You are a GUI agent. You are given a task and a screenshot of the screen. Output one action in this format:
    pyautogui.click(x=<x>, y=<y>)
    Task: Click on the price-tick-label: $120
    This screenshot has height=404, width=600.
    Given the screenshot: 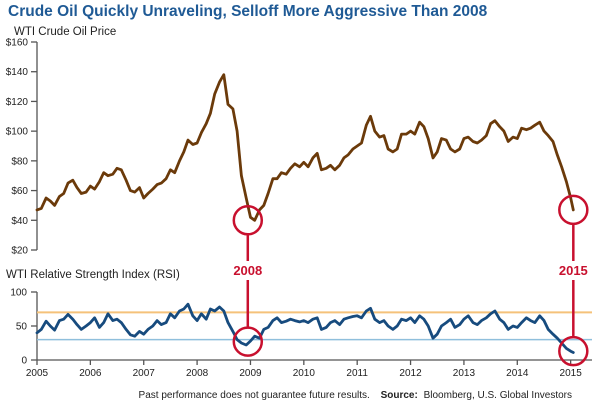 What is the action you would take?
    pyautogui.click(x=17, y=102)
    